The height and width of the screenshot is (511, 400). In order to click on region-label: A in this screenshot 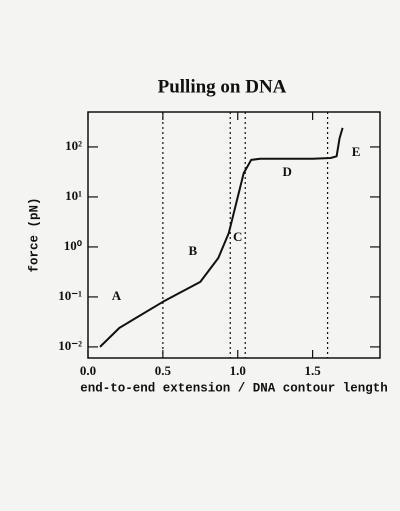, I will do `click(117, 295)`.